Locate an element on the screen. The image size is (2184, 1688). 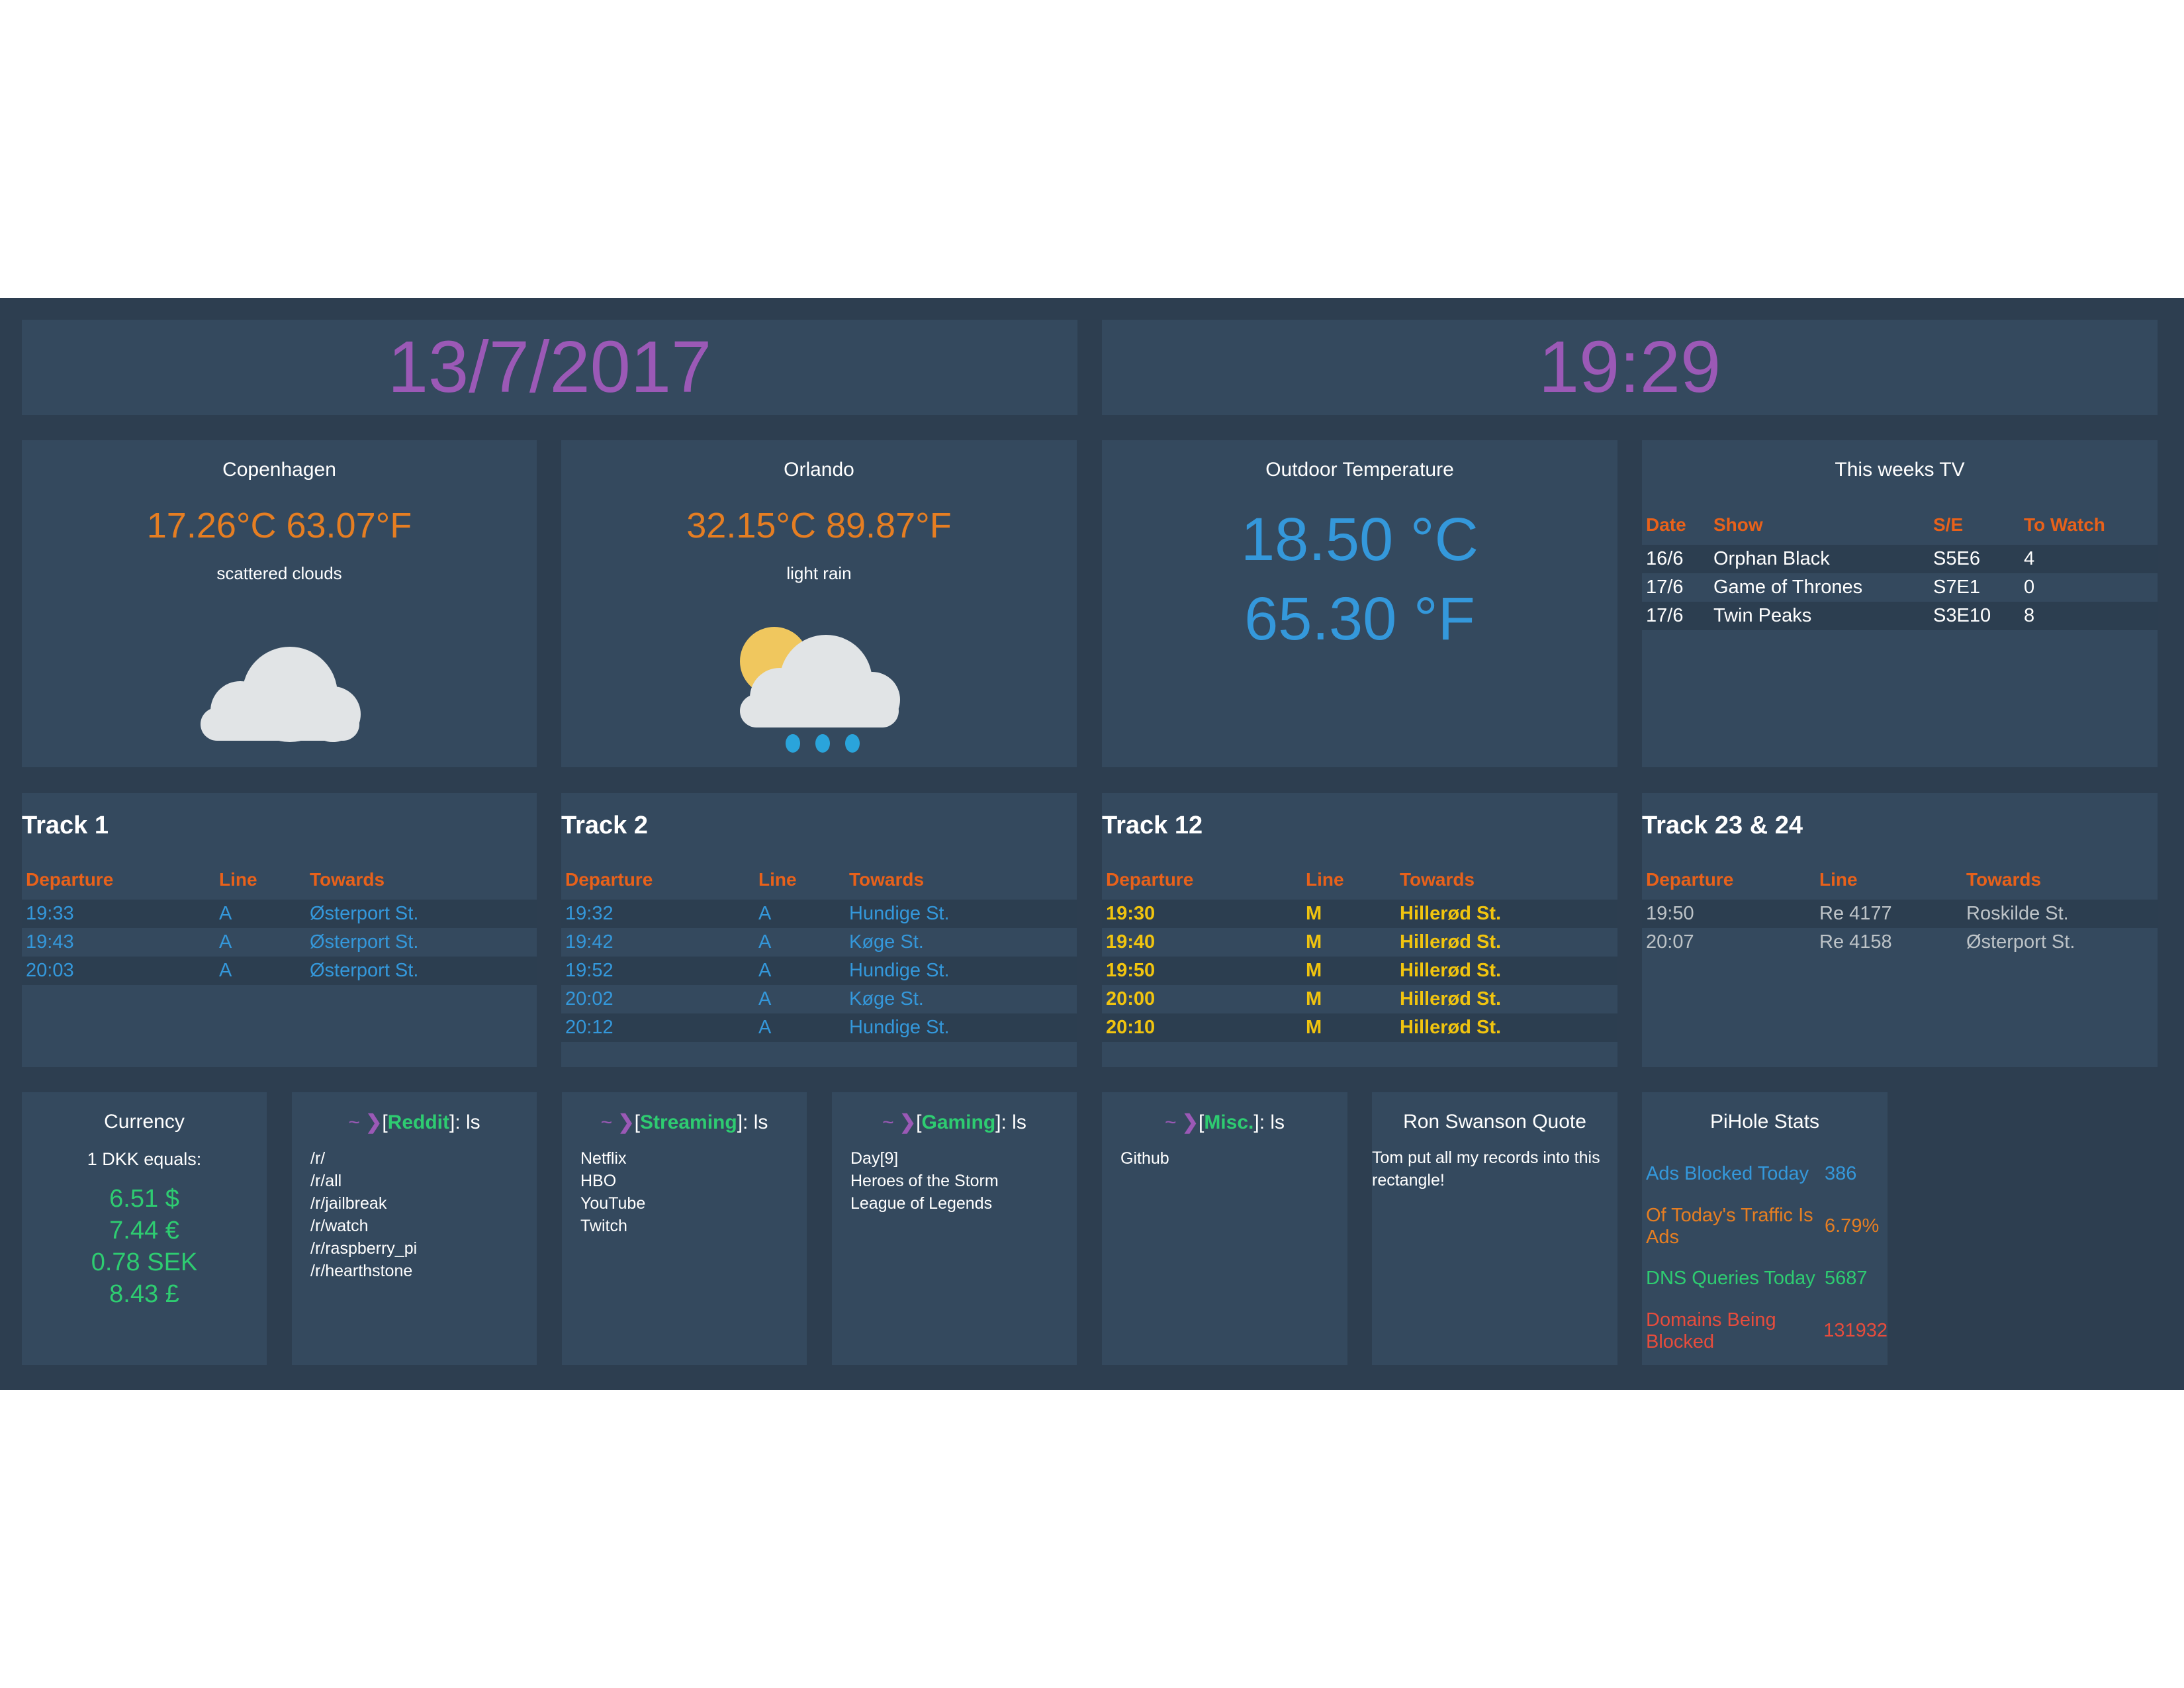
link-item: /r/hearthstone is located at coordinates (361, 1271).